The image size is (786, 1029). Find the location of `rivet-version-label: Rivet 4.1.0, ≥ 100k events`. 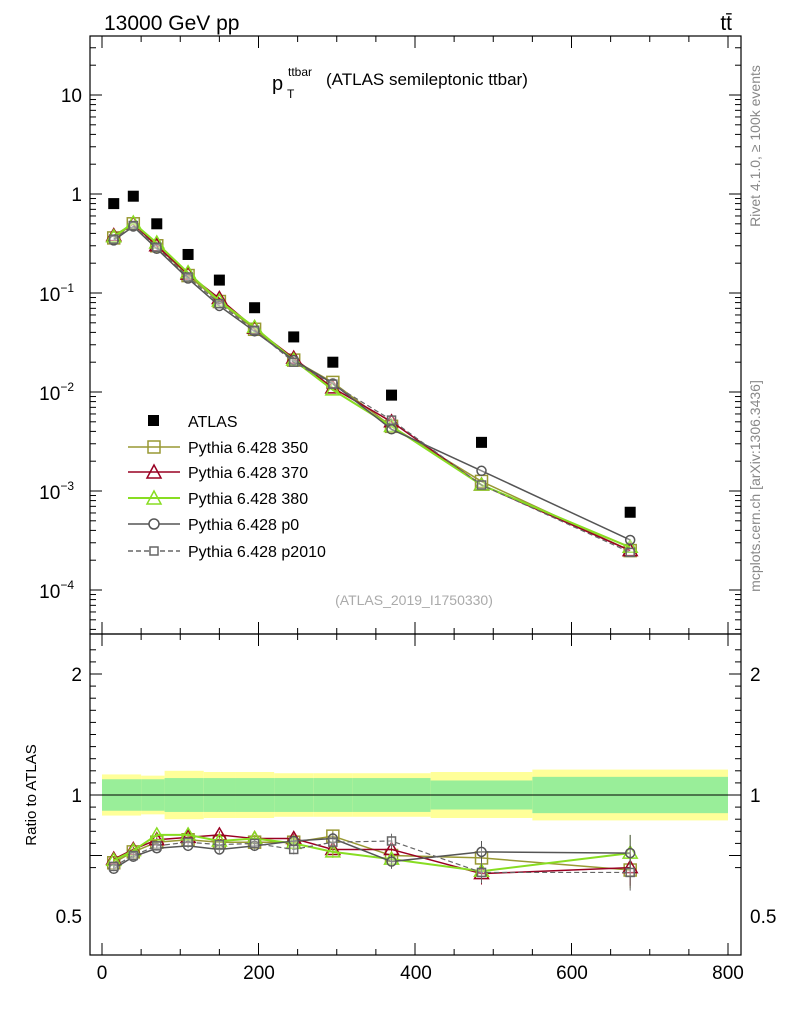

rivet-version-label: Rivet 4.1.0, ≥ 100k events is located at coordinates (755, 146).